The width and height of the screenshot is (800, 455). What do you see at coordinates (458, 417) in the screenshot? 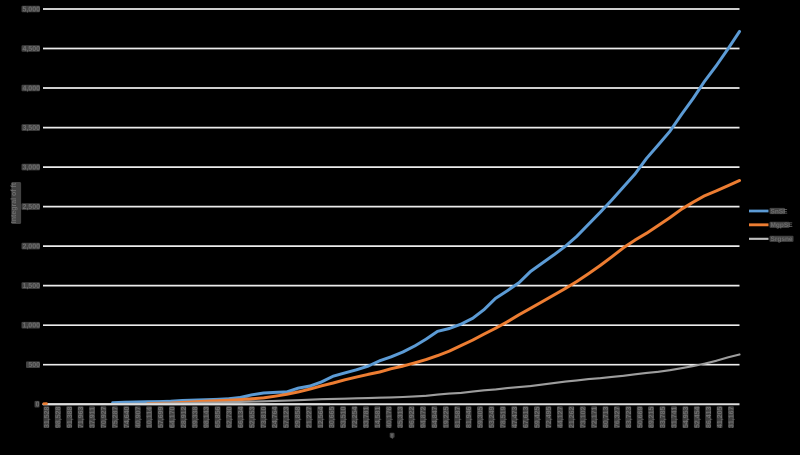
I see `svg-text: 81,587` at bounding box center [458, 417].